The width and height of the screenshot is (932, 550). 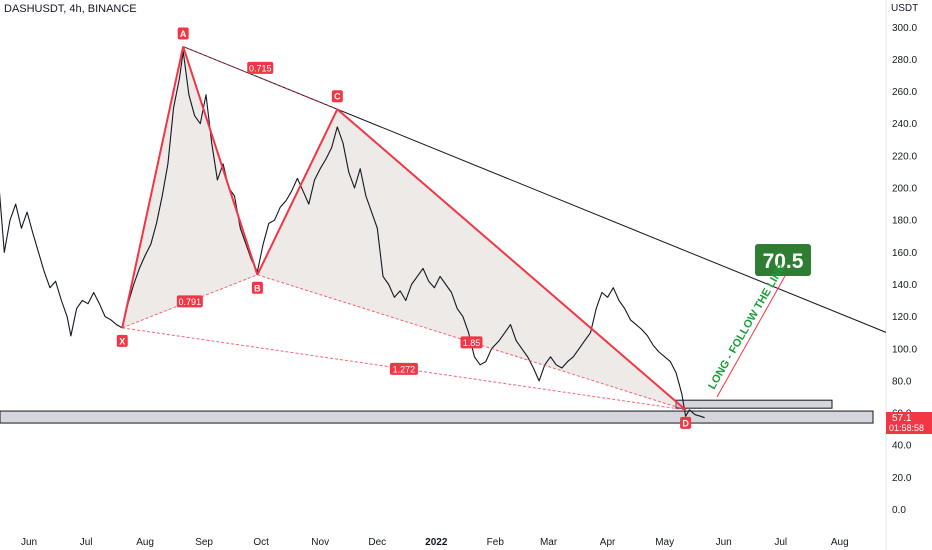 I want to click on y-tick-label: 240.0, so click(x=904, y=124).